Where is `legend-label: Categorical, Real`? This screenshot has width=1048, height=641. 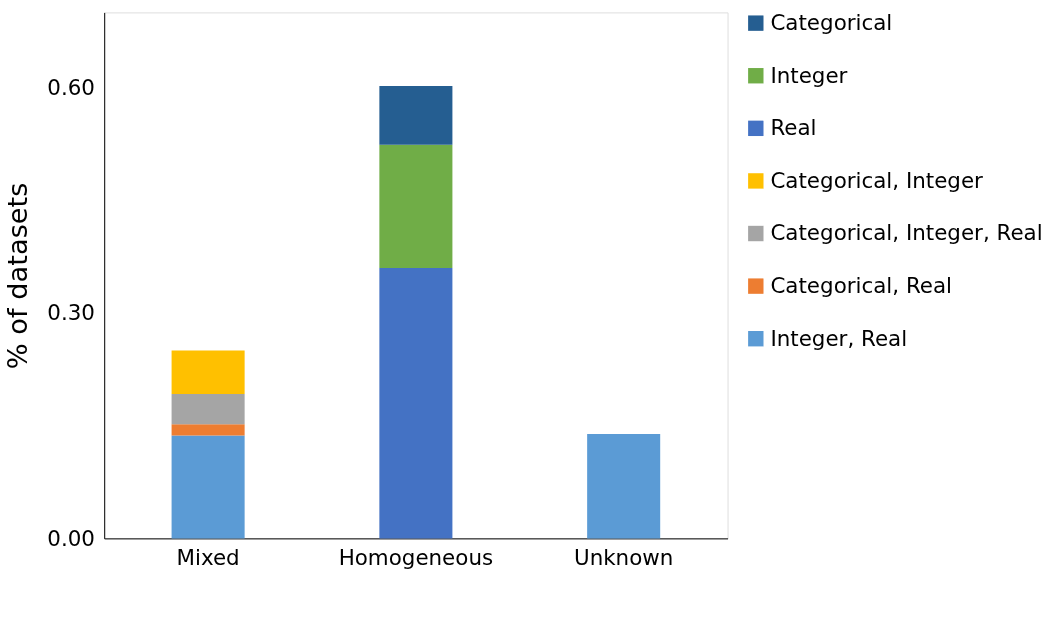 legend-label: Categorical, Real is located at coordinates (861, 285).